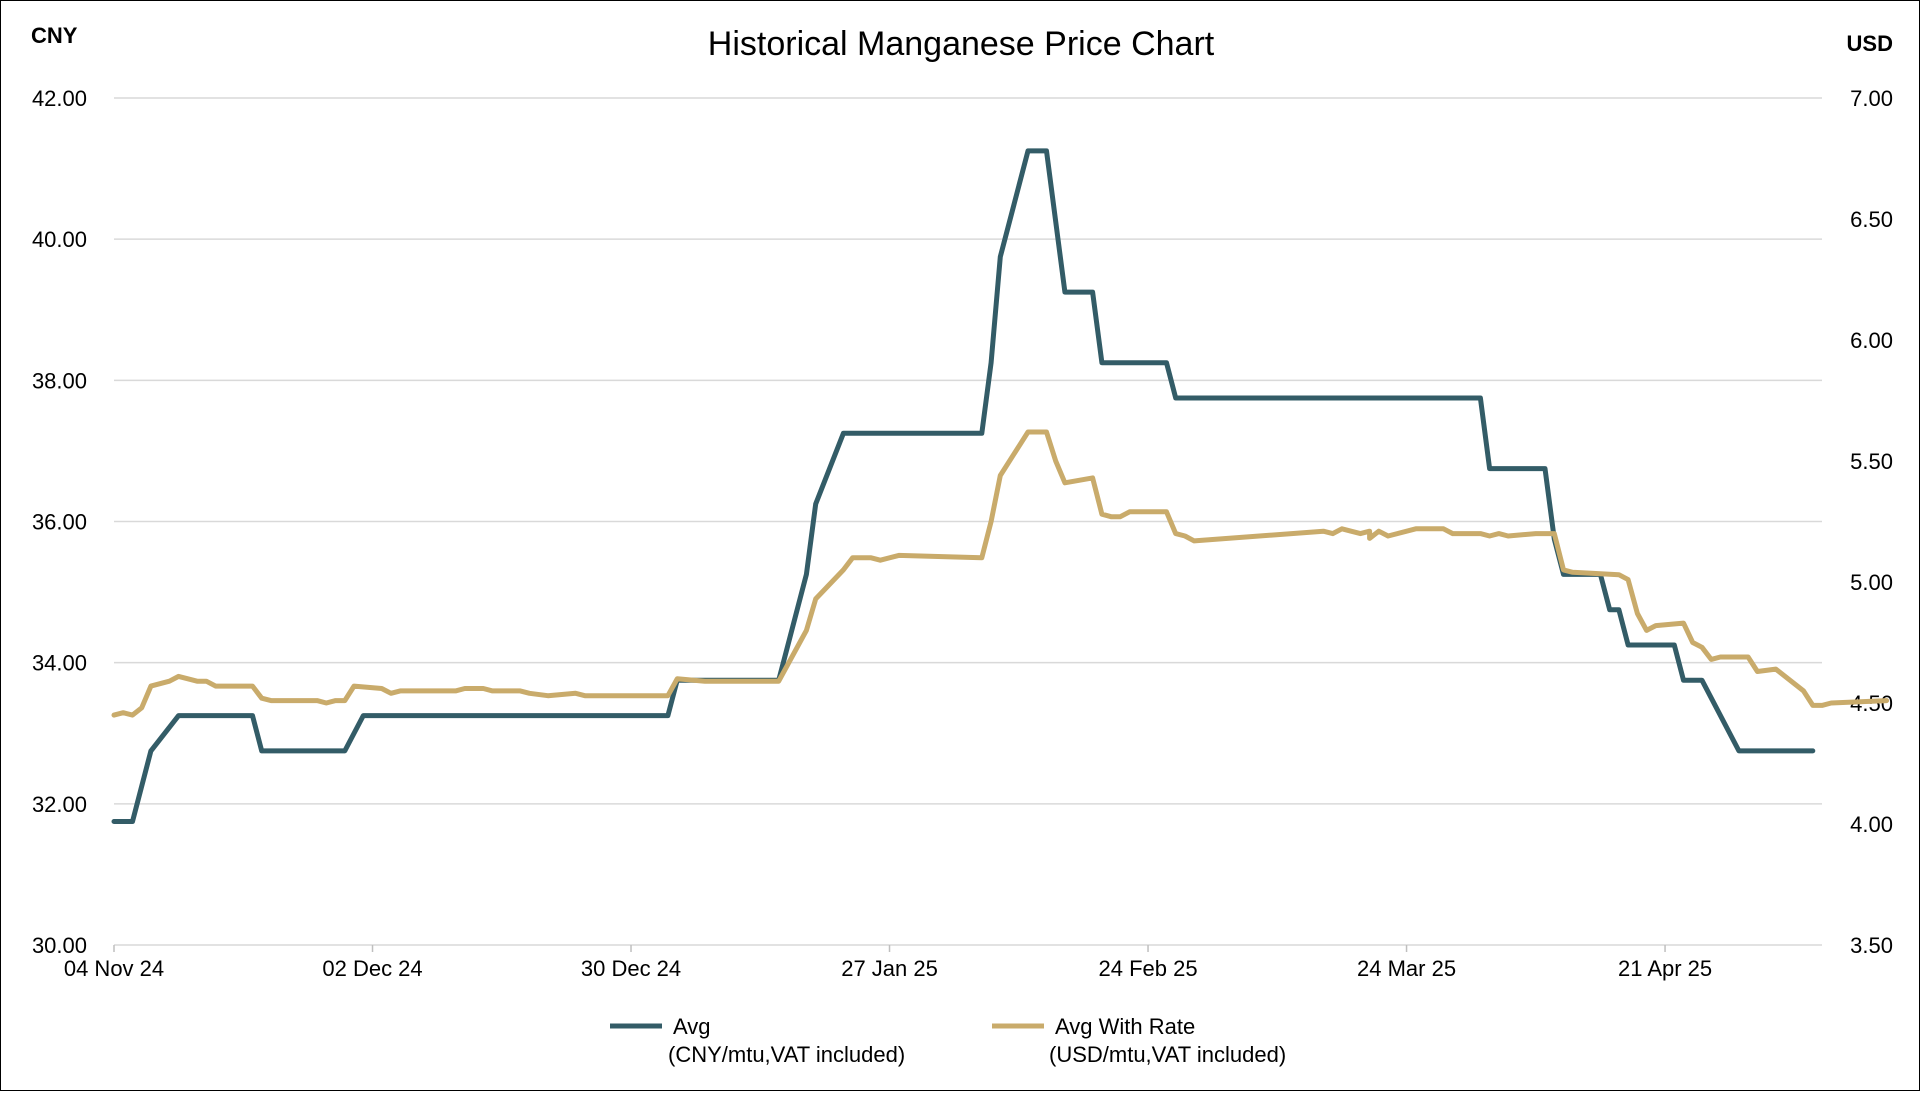 This screenshot has height=1095, width=1920. I want to click on y-right-tick-label: 6.50, so click(1871, 219).